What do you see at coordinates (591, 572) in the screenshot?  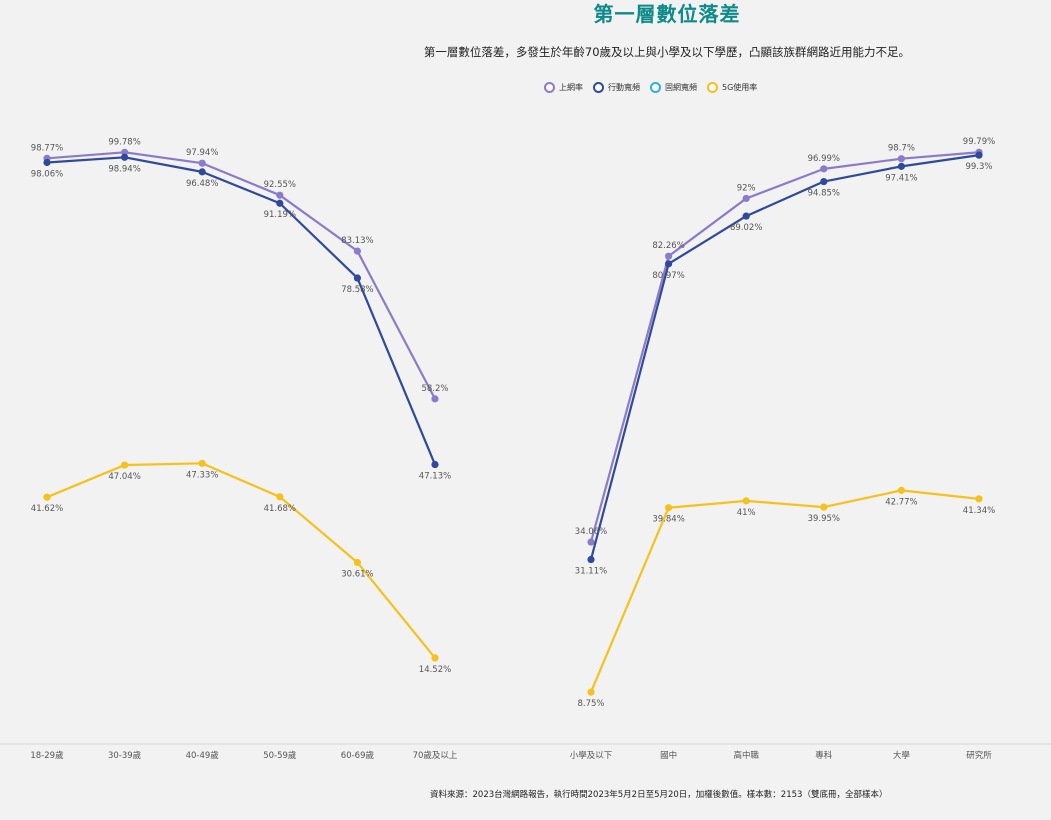 I see `data-label: 31.11%` at bounding box center [591, 572].